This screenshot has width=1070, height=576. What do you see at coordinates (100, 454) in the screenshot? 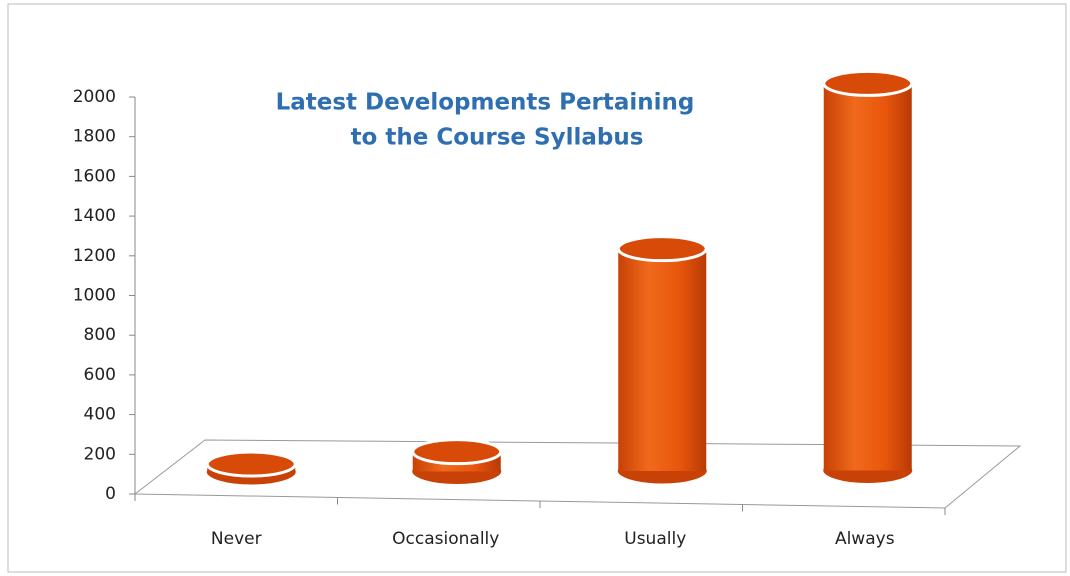
I see `y-tick-label: 200` at bounding box center [100, 454].